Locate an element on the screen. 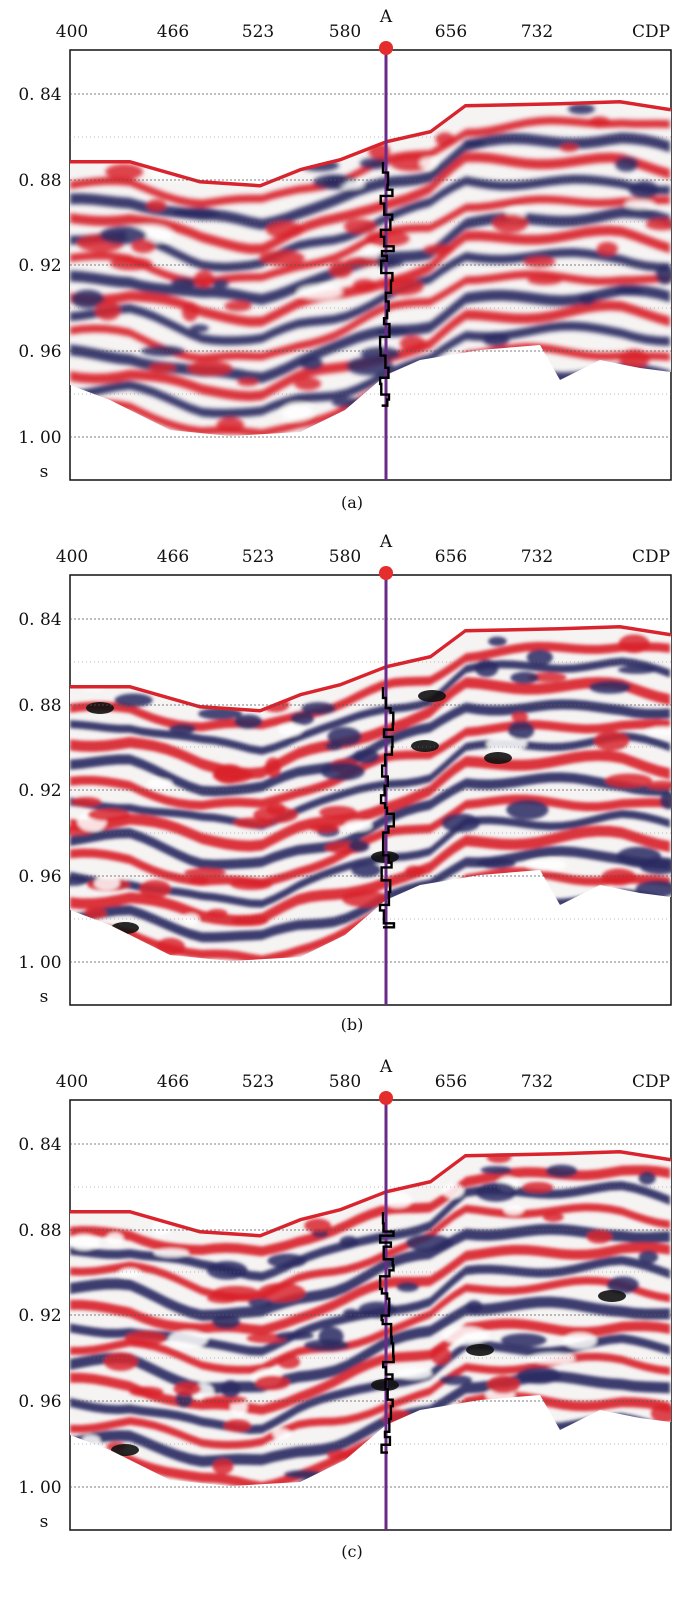 The image size is (700, 1615). panel-caption: (a) is located at coordinates (352, 502).